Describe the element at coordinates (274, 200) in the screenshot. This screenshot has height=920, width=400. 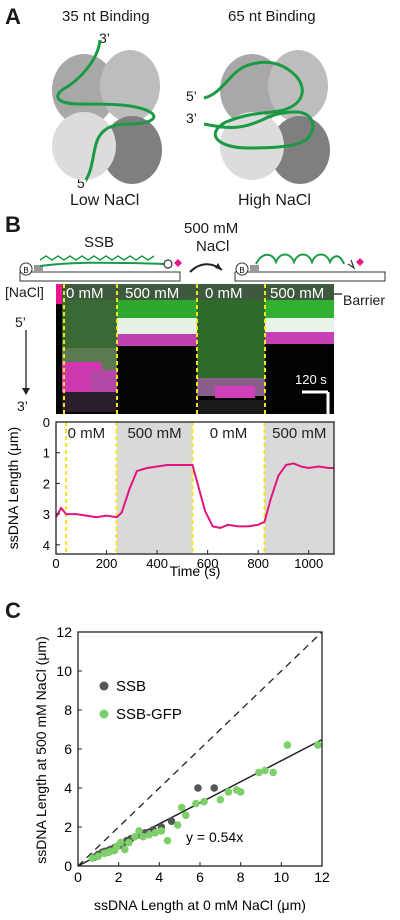
I see `panel-a-right-caption: High NaCl` at that location.